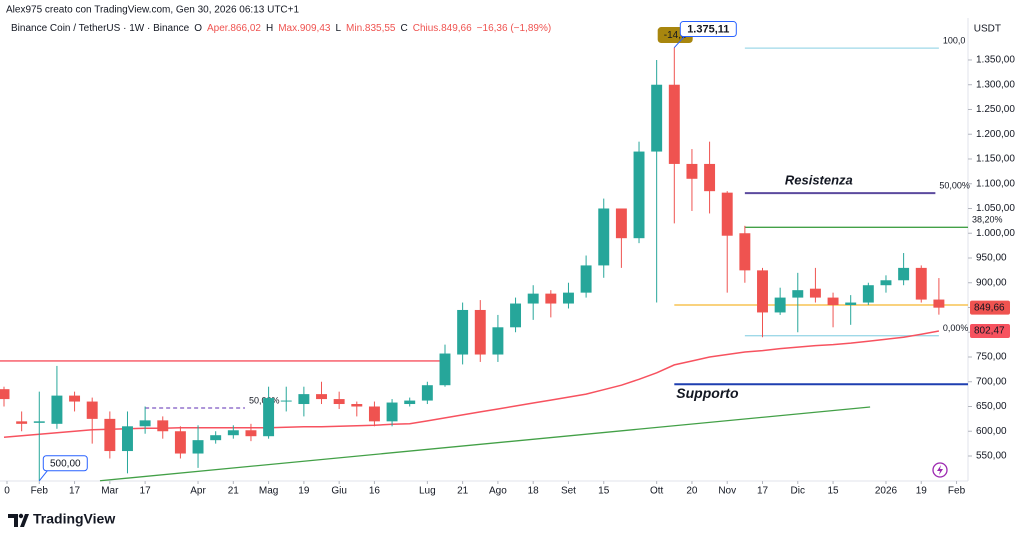 The width and height of the screenshot is (1024, 539). Describe the element at coordinates (995, 134) in the screenshot. I see `y-tick-label: 1.200,00` at that location.